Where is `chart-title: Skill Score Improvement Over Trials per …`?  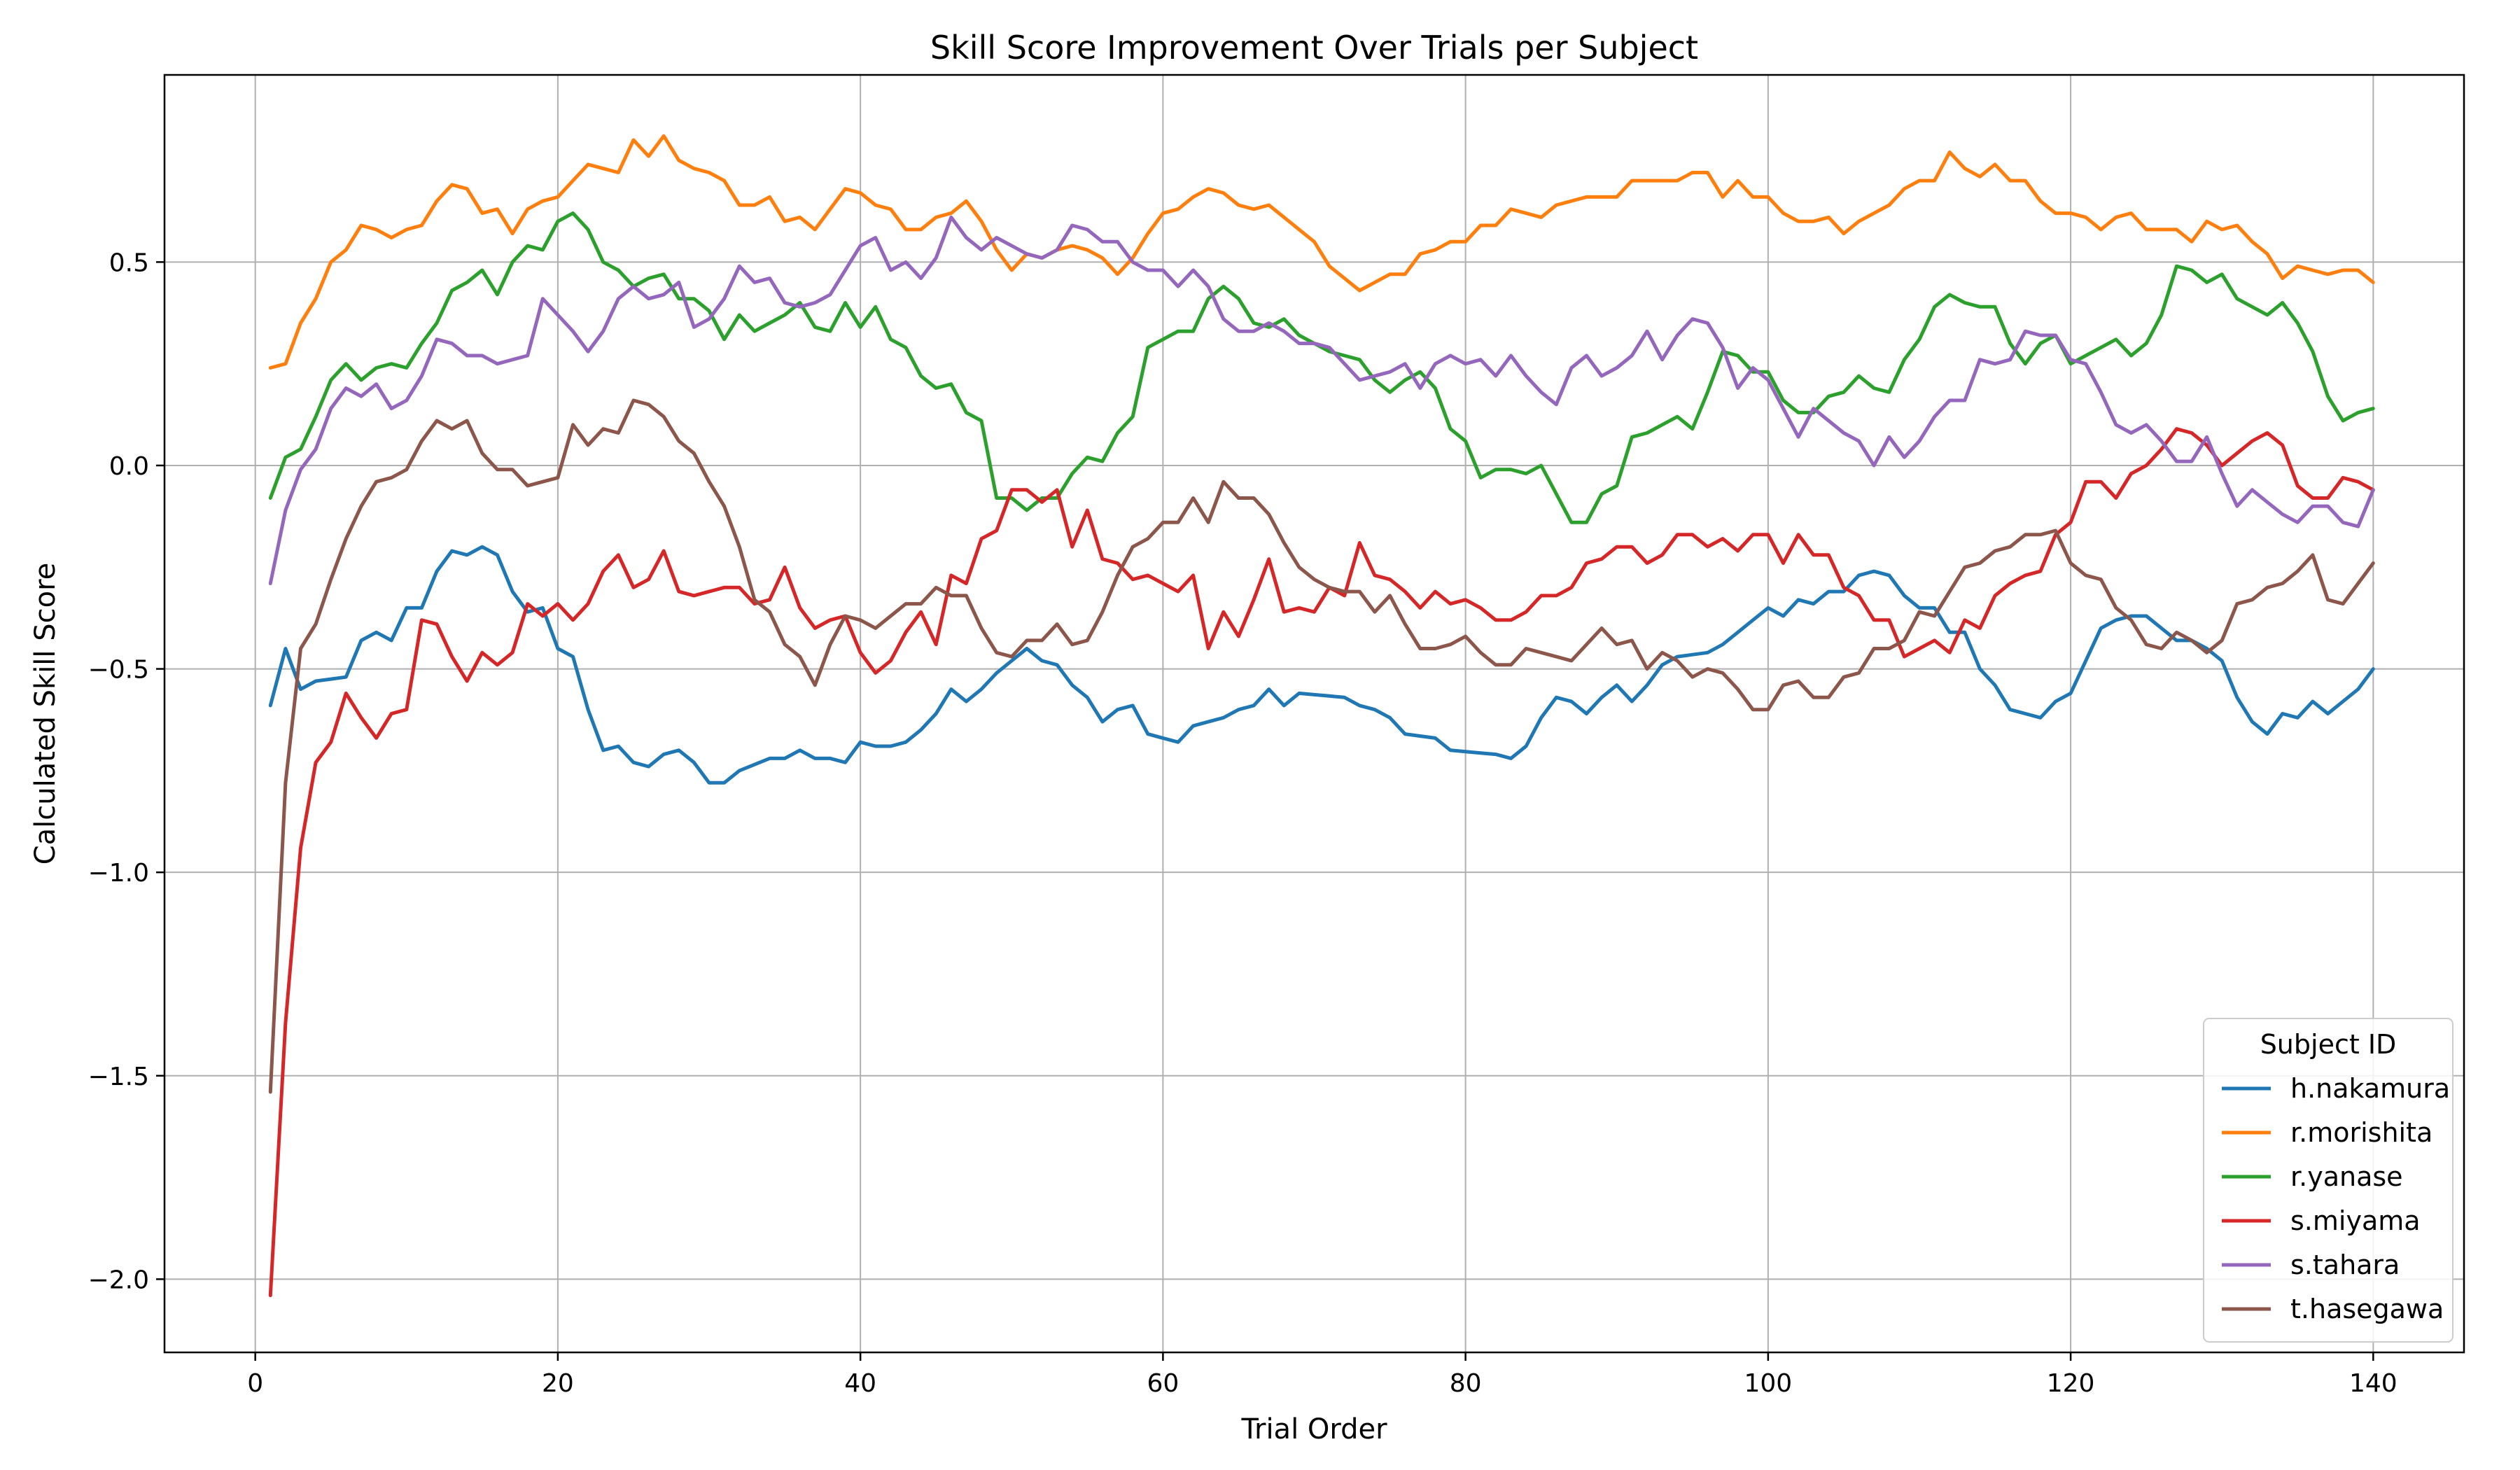
chart-title: Skill Score Improvement Over Trials per … is located at coordinates (1314, 47).